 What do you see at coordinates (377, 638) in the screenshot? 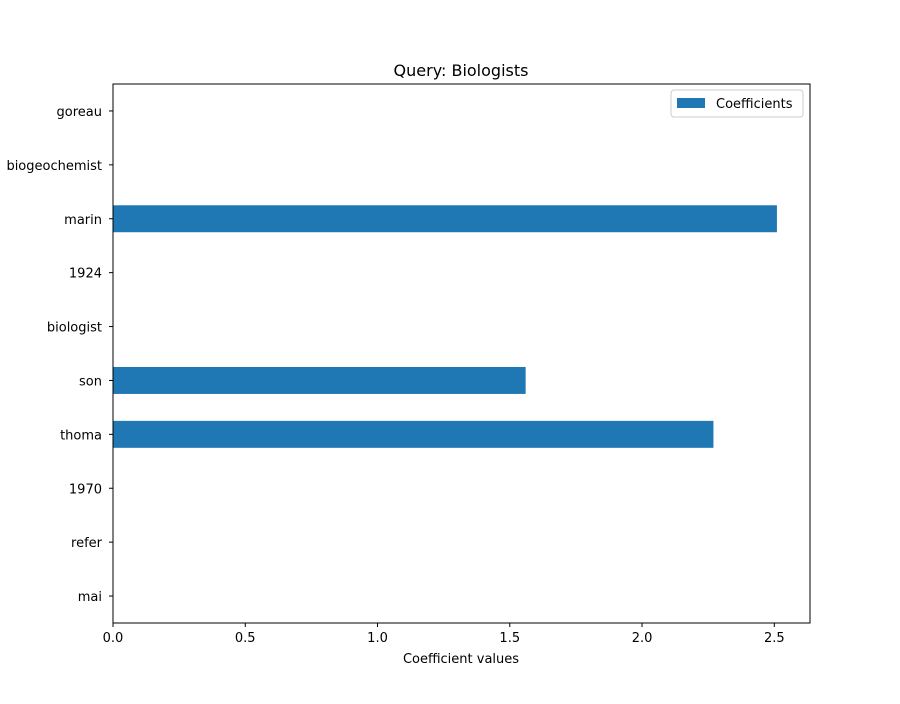
I see `x-tick-label-2: 1.0` at bounding box center [377, 638].